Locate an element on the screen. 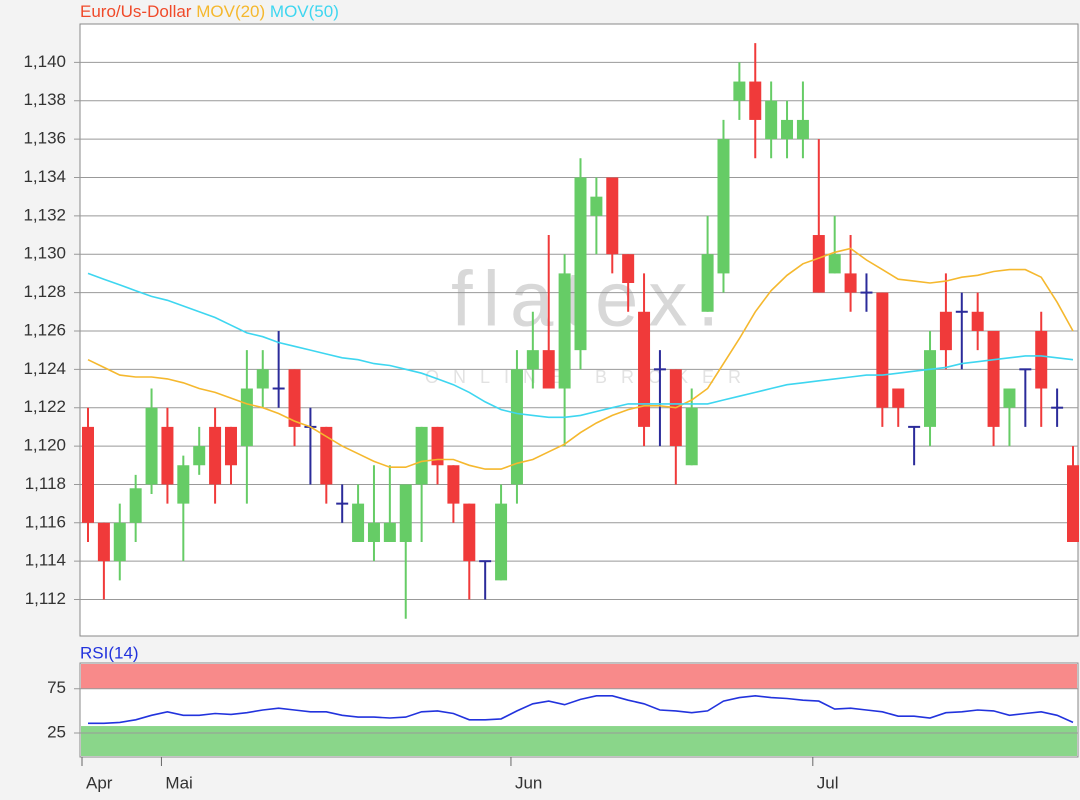 The width and height of the screenshot is (1080, 800). x-tick-label: Apr is located at coordinates (99, 782).